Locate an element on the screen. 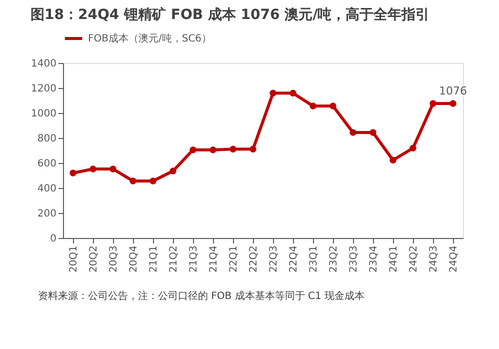 This screenshot has width=499, height=349. y-tick-label: 400 is located at coordinates (46, 189).